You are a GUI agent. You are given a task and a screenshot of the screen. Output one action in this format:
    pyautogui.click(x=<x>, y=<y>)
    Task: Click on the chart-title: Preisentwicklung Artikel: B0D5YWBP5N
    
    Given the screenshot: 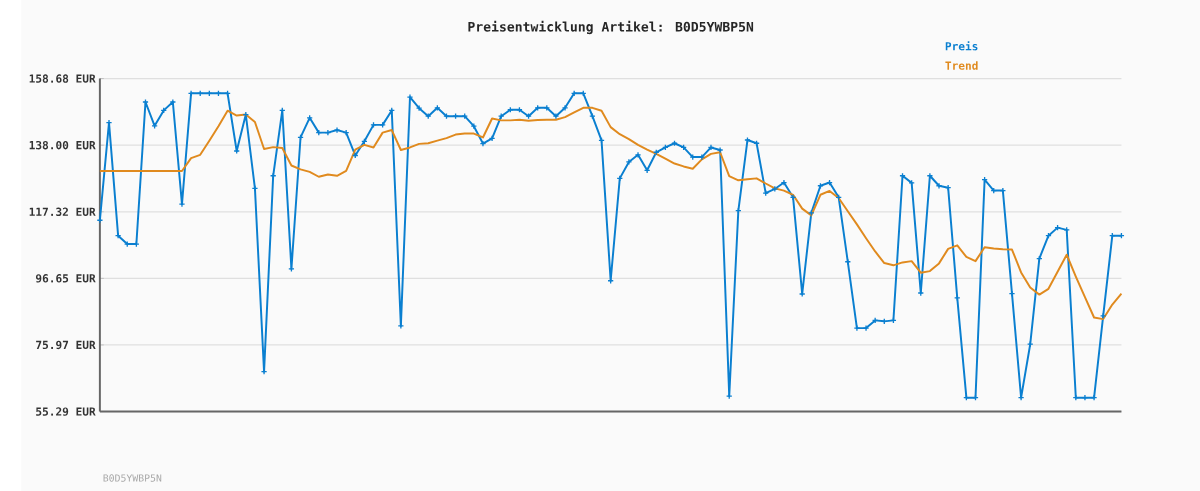 What is the action you would take?
    pyautogui.click(x=611, y=27)
    